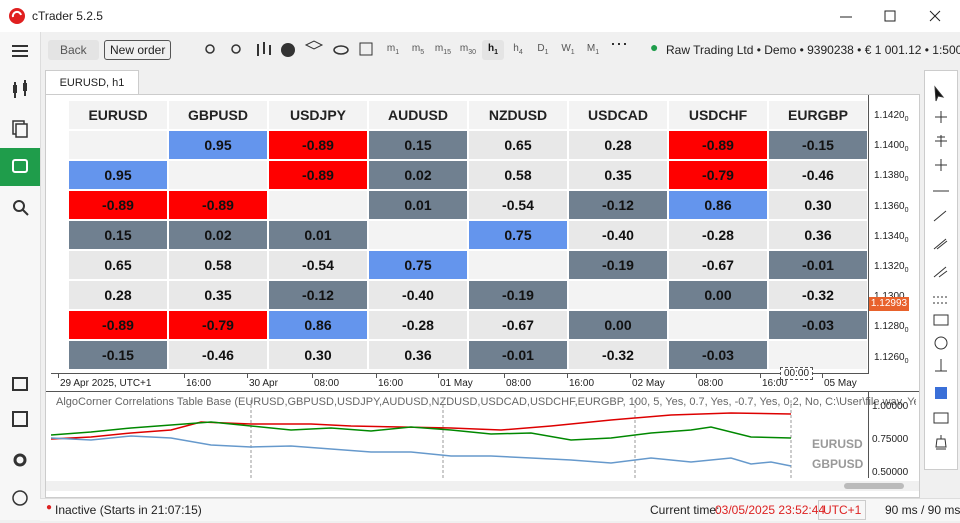  What do you see at coordinates (941, 270) in the screenshot?
I see `drawing-tools` at bounding box center [941, 270].